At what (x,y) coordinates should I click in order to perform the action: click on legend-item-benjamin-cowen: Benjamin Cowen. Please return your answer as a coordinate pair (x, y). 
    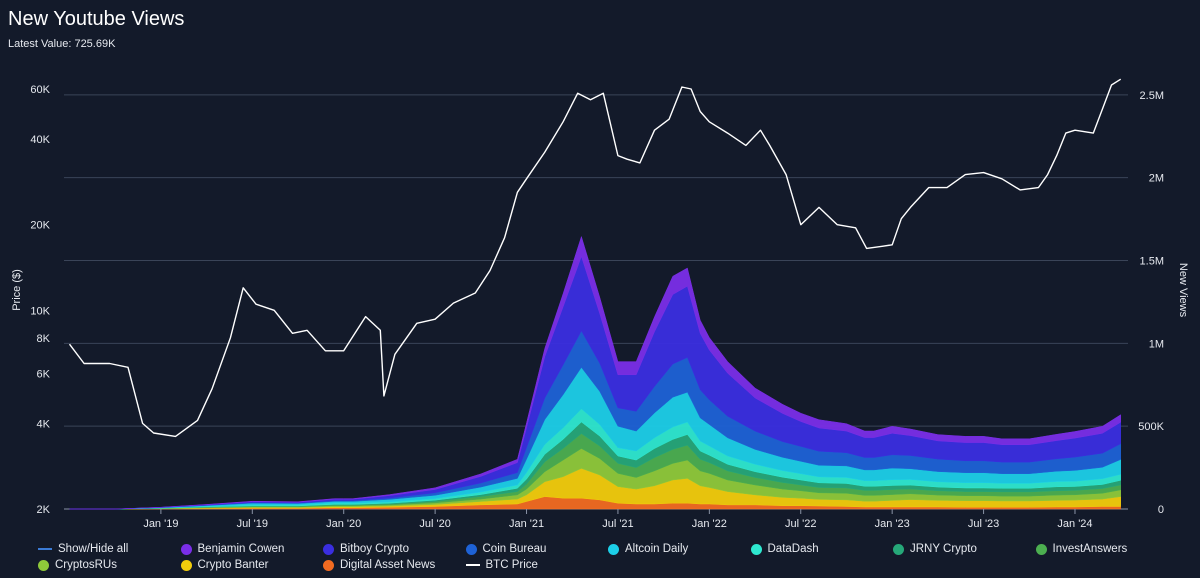
    Looking at the image, I should click on (252, 549).